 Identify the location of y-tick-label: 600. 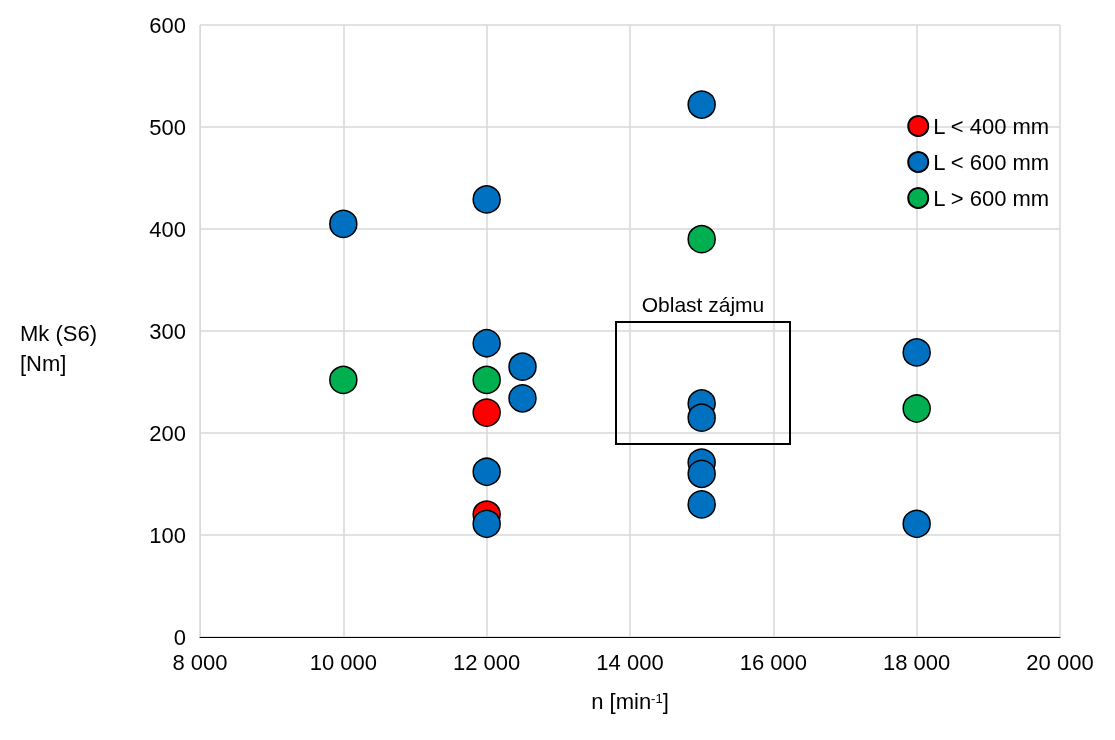
(167, 25).